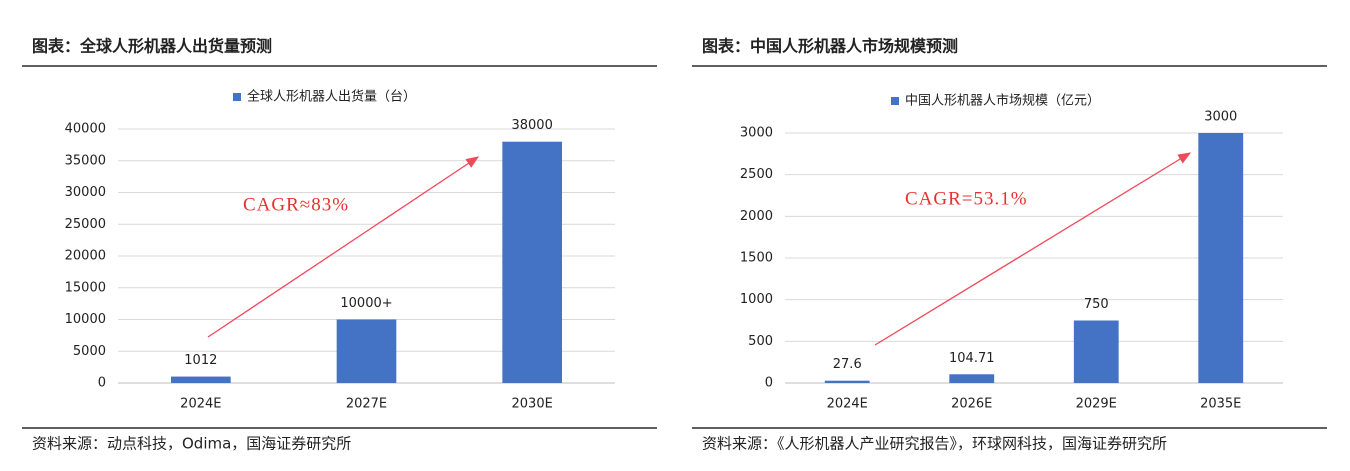 The height and width of the screenshot is (471, 1350). I want to click on source-note: 资料来源：动点科技，Odima，国海证券研究所, so click(191, 444).